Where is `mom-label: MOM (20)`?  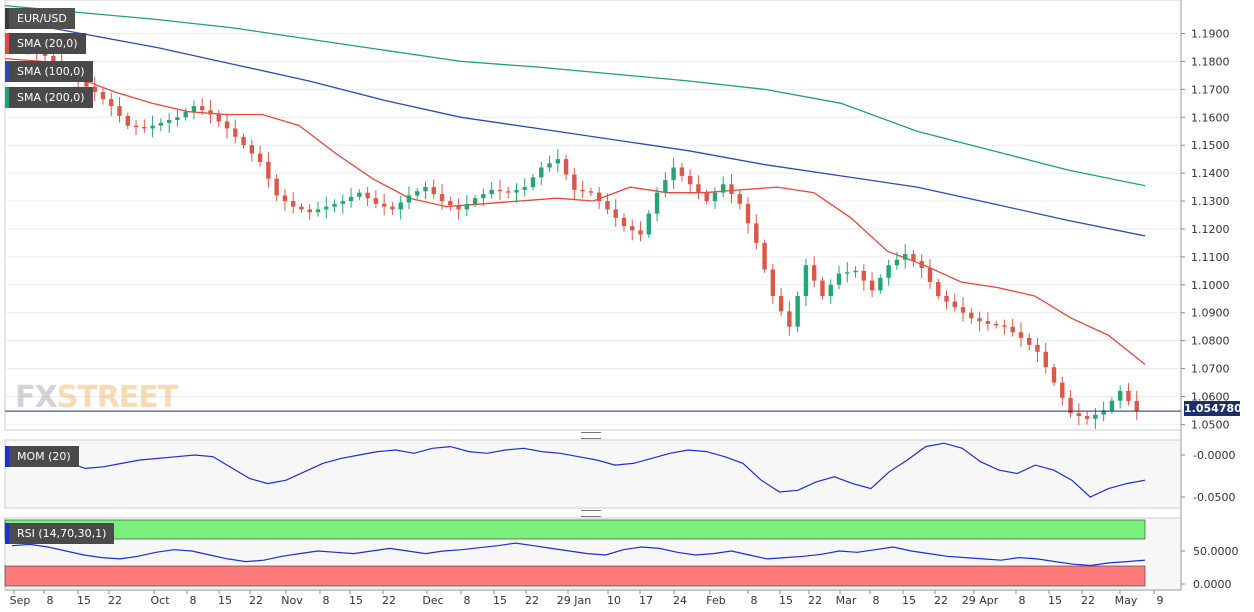
mom-label: MOM (20) is located at coordinates (42, 456).